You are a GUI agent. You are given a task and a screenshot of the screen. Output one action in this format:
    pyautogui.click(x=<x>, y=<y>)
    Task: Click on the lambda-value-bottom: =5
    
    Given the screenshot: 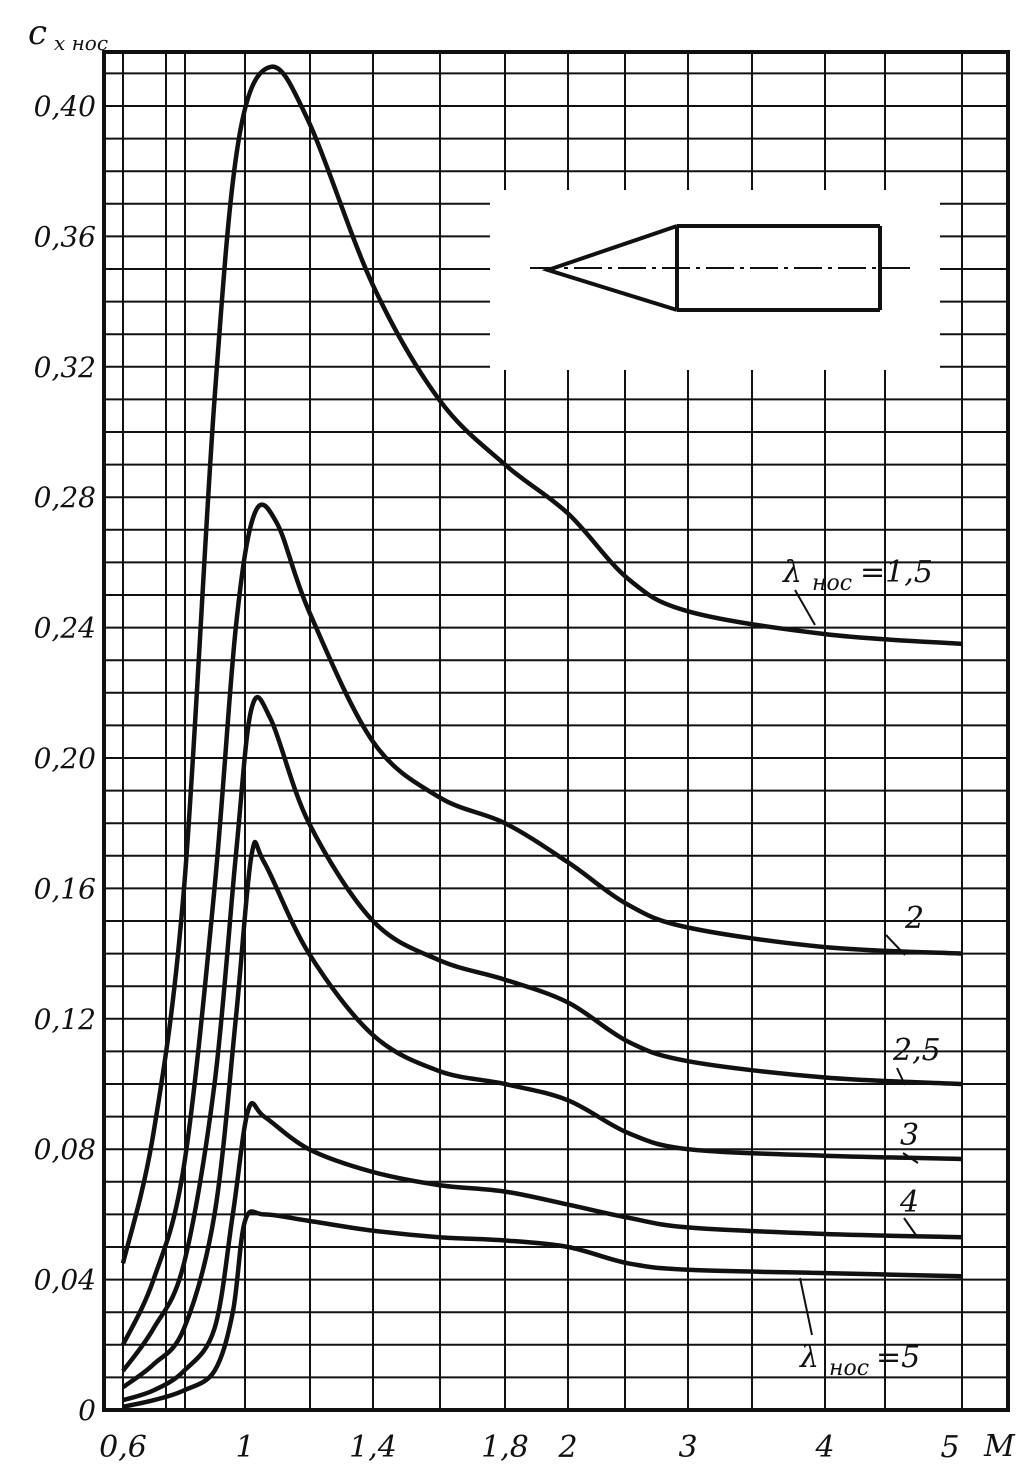 What is the action you would take?
    pyautogui.click(x=898, y=1357)
    